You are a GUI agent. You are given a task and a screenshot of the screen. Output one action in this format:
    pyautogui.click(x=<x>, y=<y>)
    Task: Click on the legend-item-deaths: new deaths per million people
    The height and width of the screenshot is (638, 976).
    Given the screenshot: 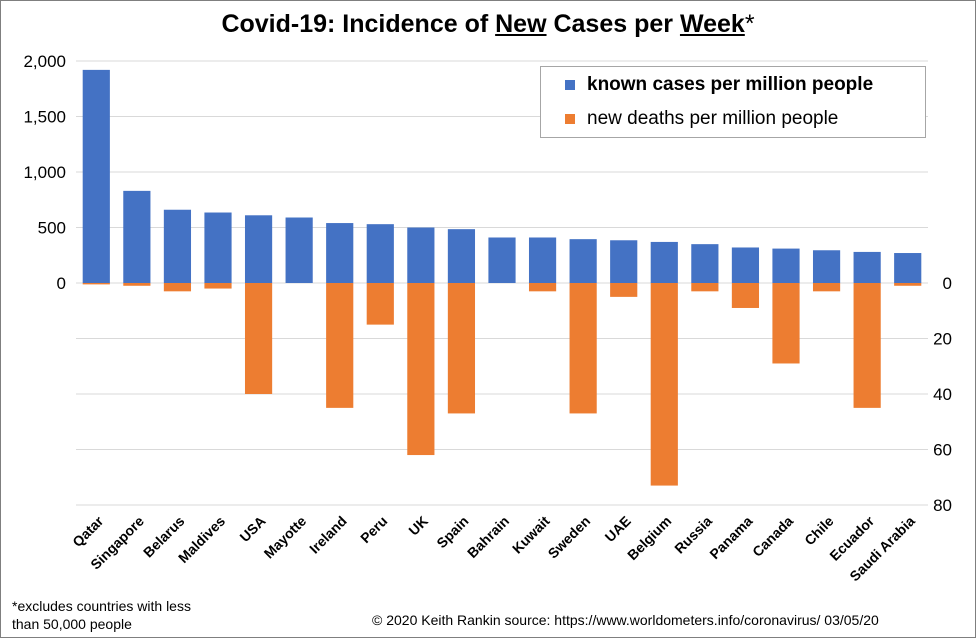 What is the action you would take?
    pyautogui.click(x=701, y=119)
    